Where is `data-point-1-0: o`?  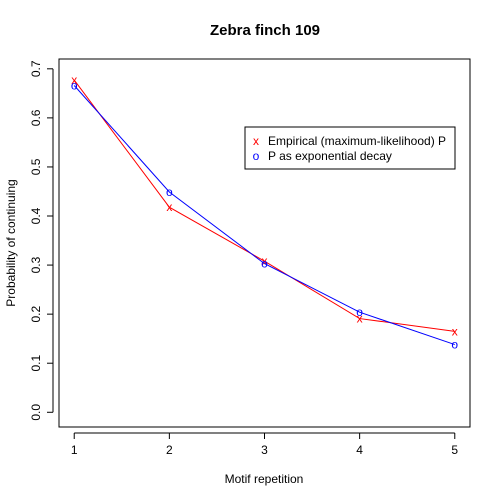
data-point-1-0: o is located at coordinates (74, 85).